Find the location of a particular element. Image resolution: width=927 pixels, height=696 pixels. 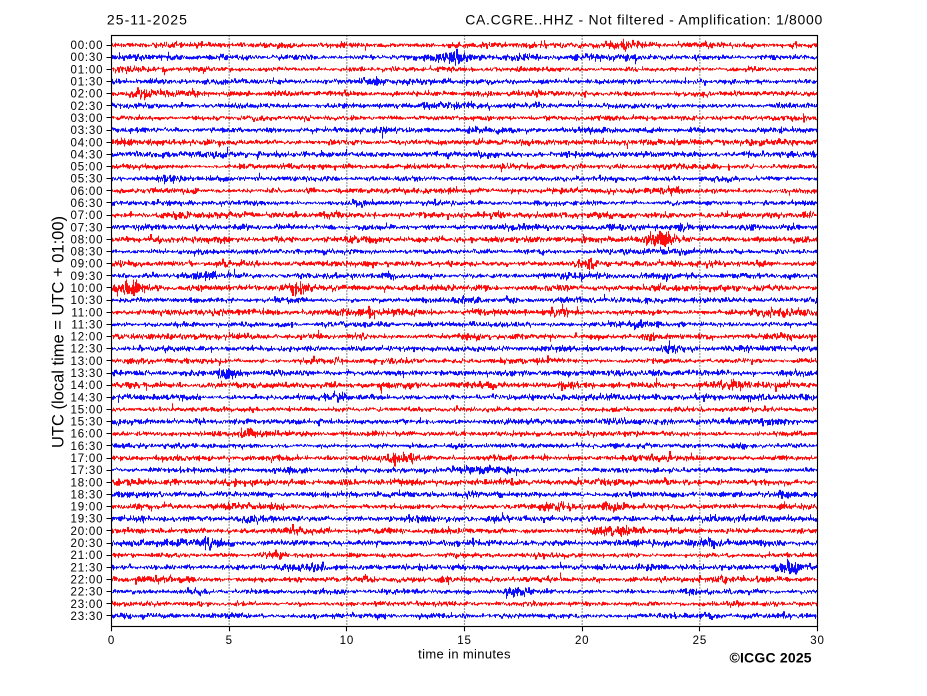

svg-text: 05:30 is located at coordinates (87, 180).